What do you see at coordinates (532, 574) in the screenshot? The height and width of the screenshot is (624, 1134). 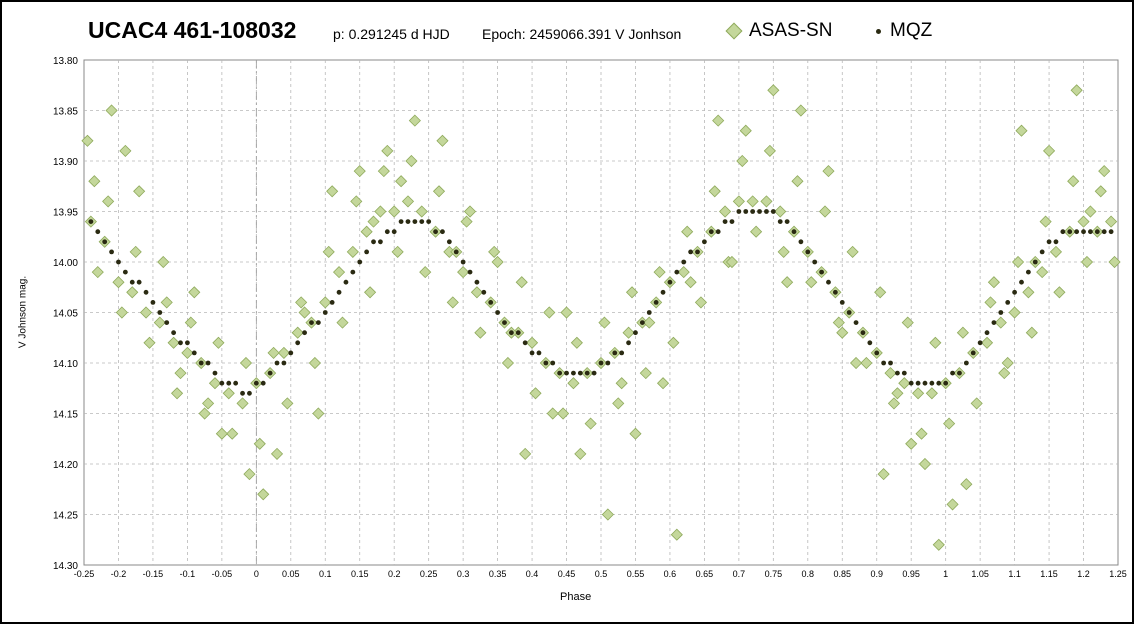 I see `x-tick-label: 0.4` at bounding box center [532, 574].